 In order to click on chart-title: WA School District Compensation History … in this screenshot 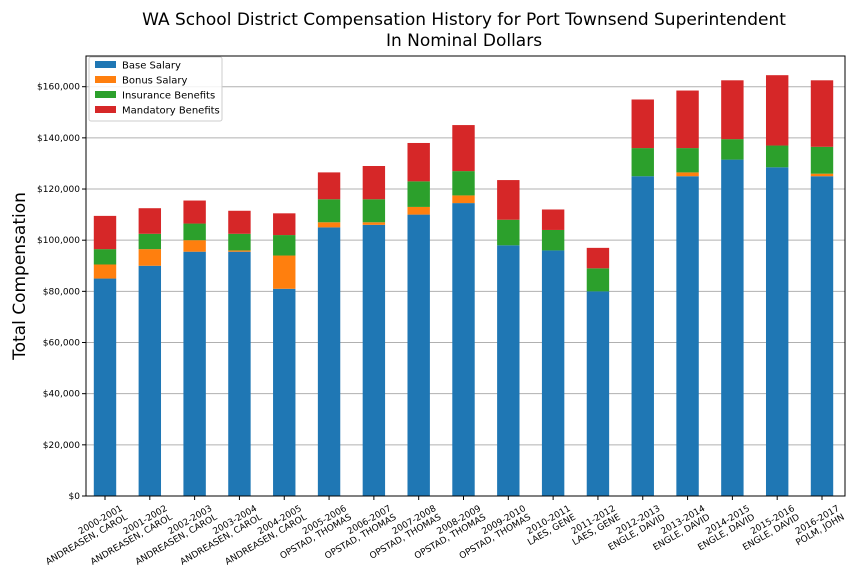, I will do `click(464, 20)`.